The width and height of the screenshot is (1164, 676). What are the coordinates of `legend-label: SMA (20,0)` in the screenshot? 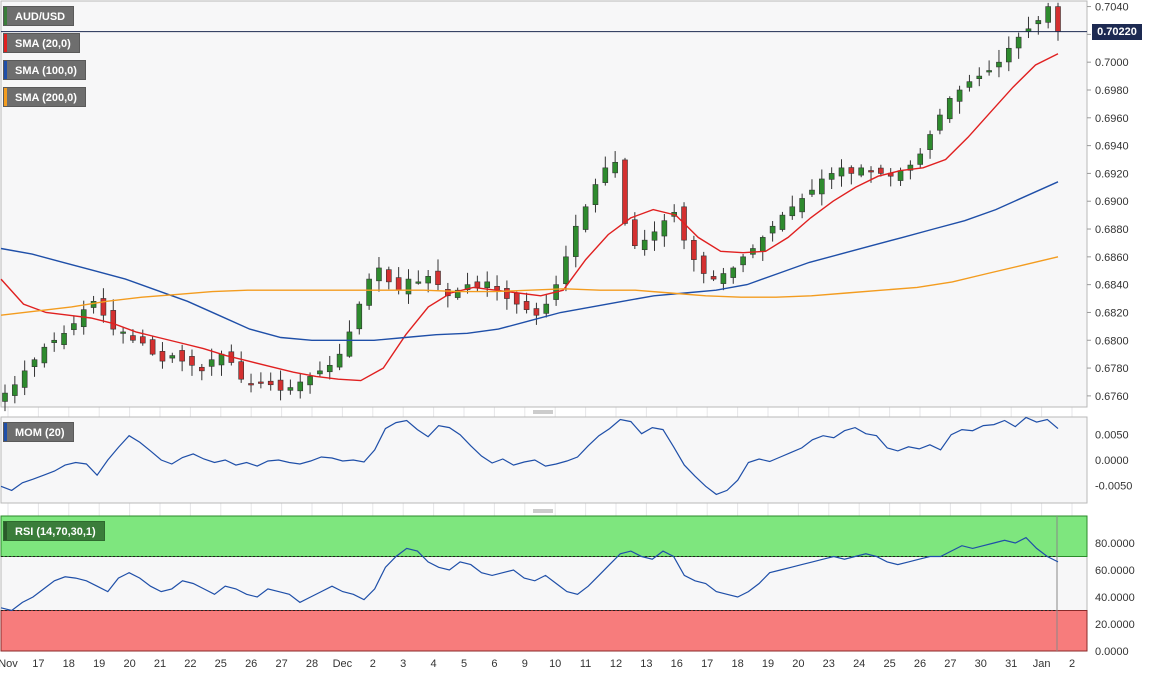 It's located at (43, 44).